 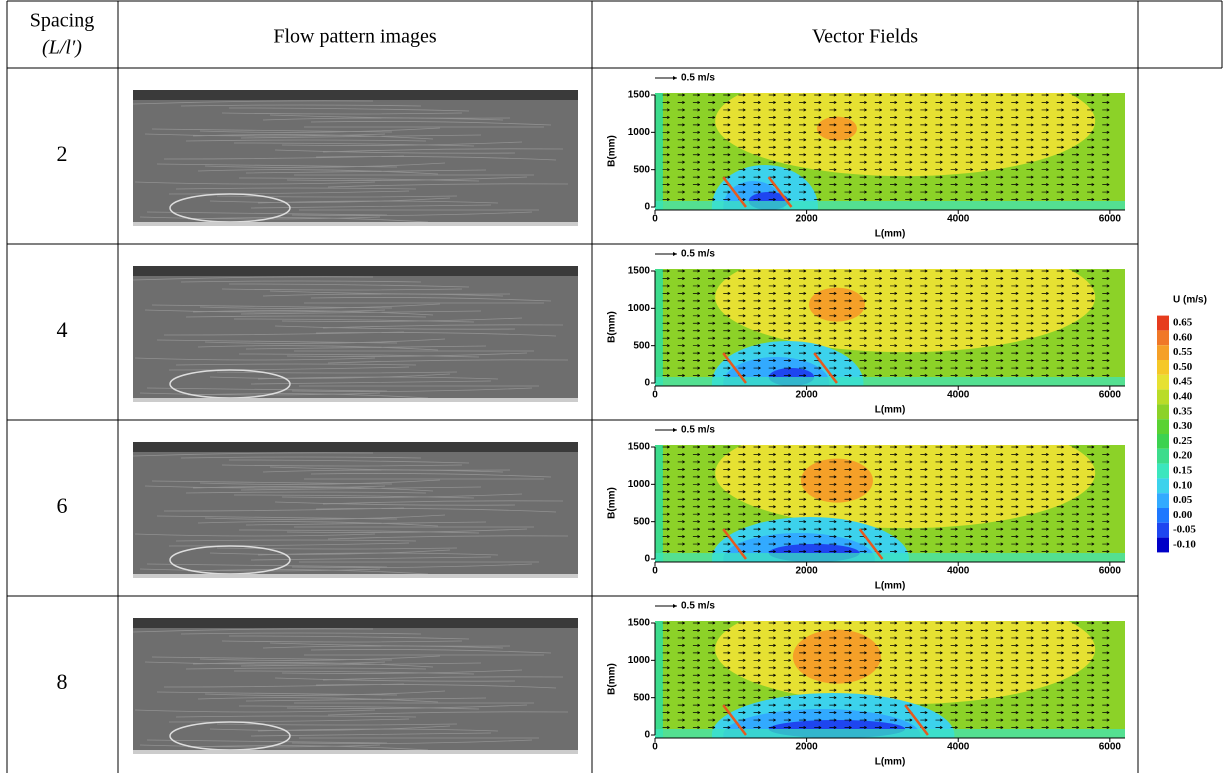 I want to click on colorbar-label: 0.15, so click(x=1183, y=471).